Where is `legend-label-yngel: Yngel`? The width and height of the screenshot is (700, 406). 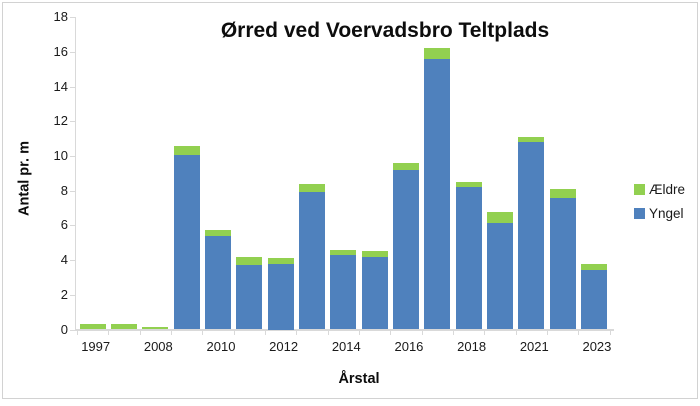 legend-label-yngel: Yngel is located at coordinates (666, 213).